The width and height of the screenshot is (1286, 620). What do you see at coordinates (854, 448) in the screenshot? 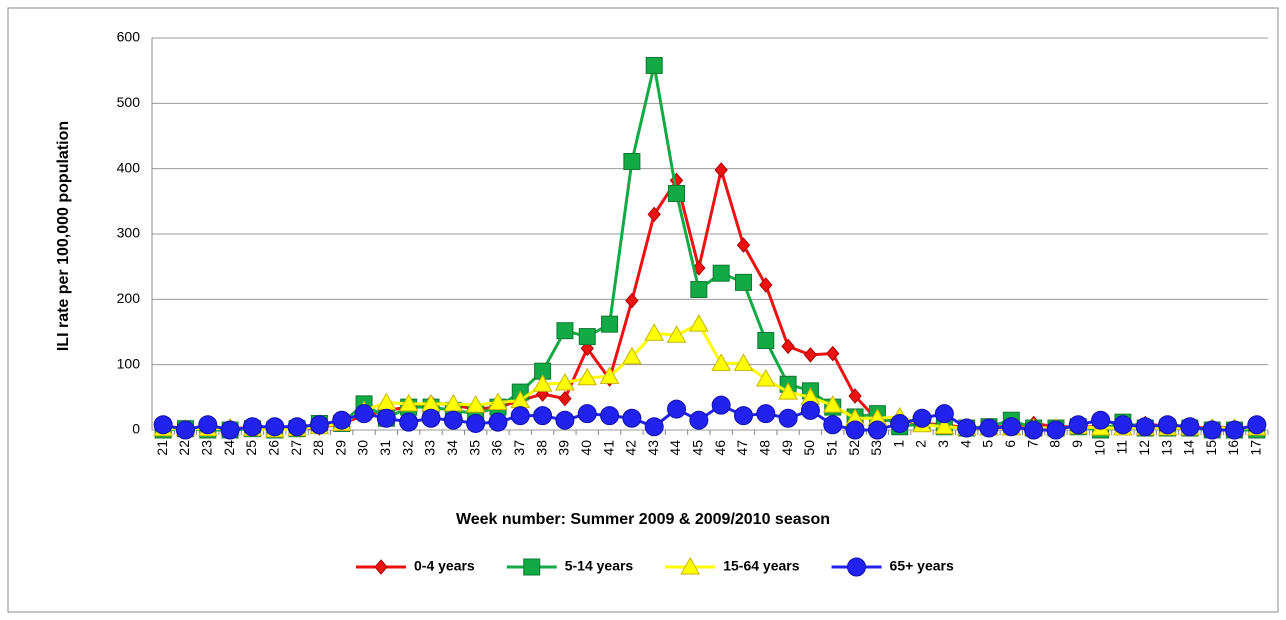
I see `x-tick-label: 52` at bounding box center [854, 448].